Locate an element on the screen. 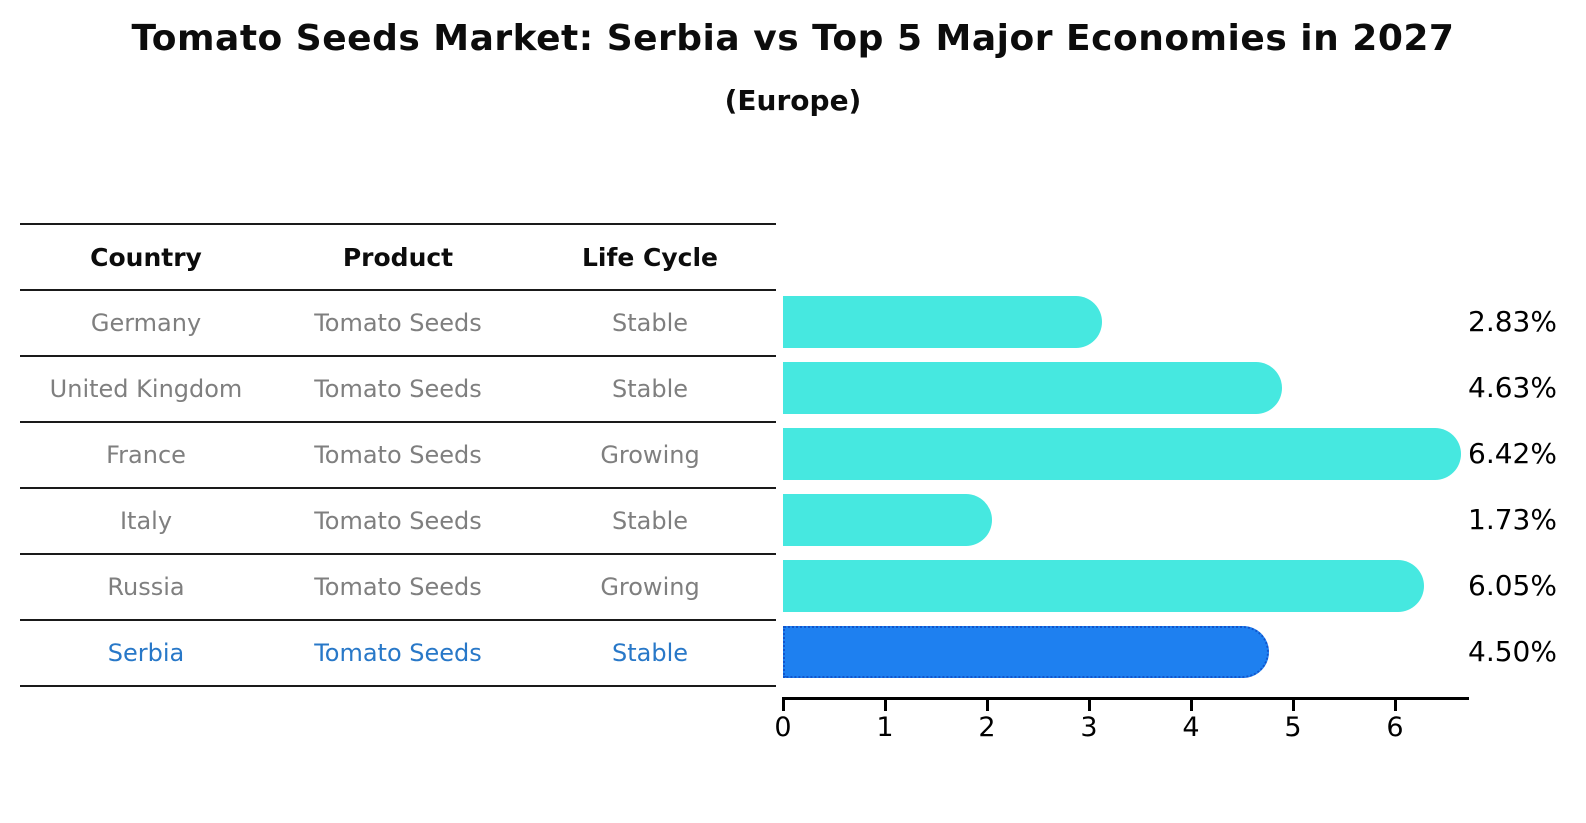 The height and width of the screenshot is (823, 1586). bar-germany is located at coordinates (942, 322).